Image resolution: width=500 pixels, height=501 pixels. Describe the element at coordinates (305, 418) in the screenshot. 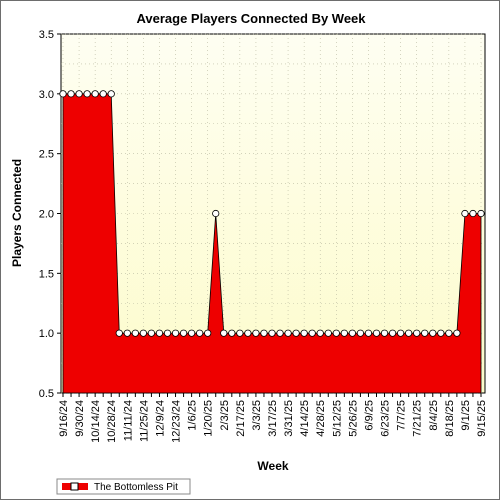

I see `x-tick-label: 4/14/25` at that location.